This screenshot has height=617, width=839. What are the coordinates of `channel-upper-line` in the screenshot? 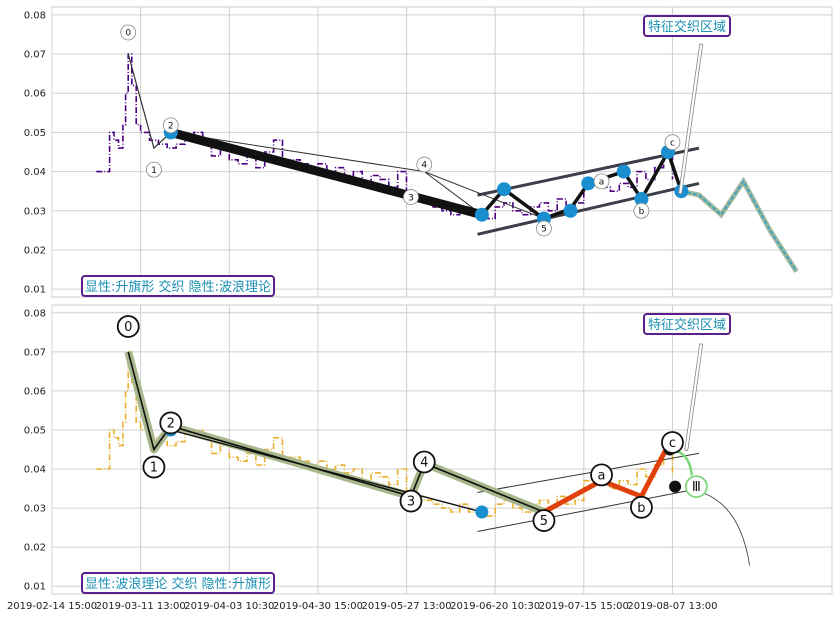 It's located at (588, 171).